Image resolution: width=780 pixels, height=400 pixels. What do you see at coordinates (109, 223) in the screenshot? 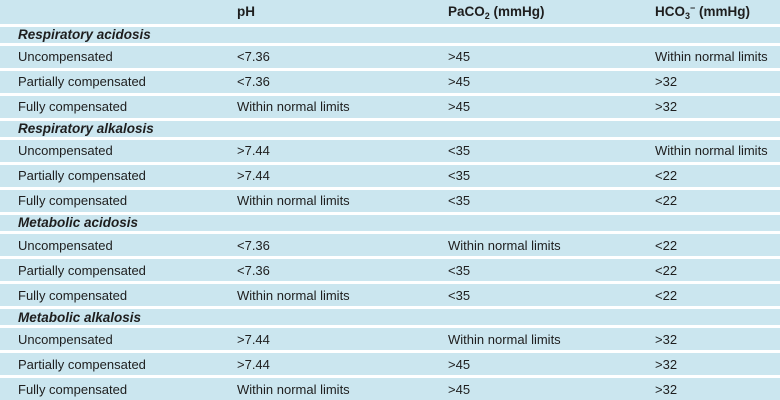
I see `section-title: Metabolic acidosis` at bounding box center [109, 223].